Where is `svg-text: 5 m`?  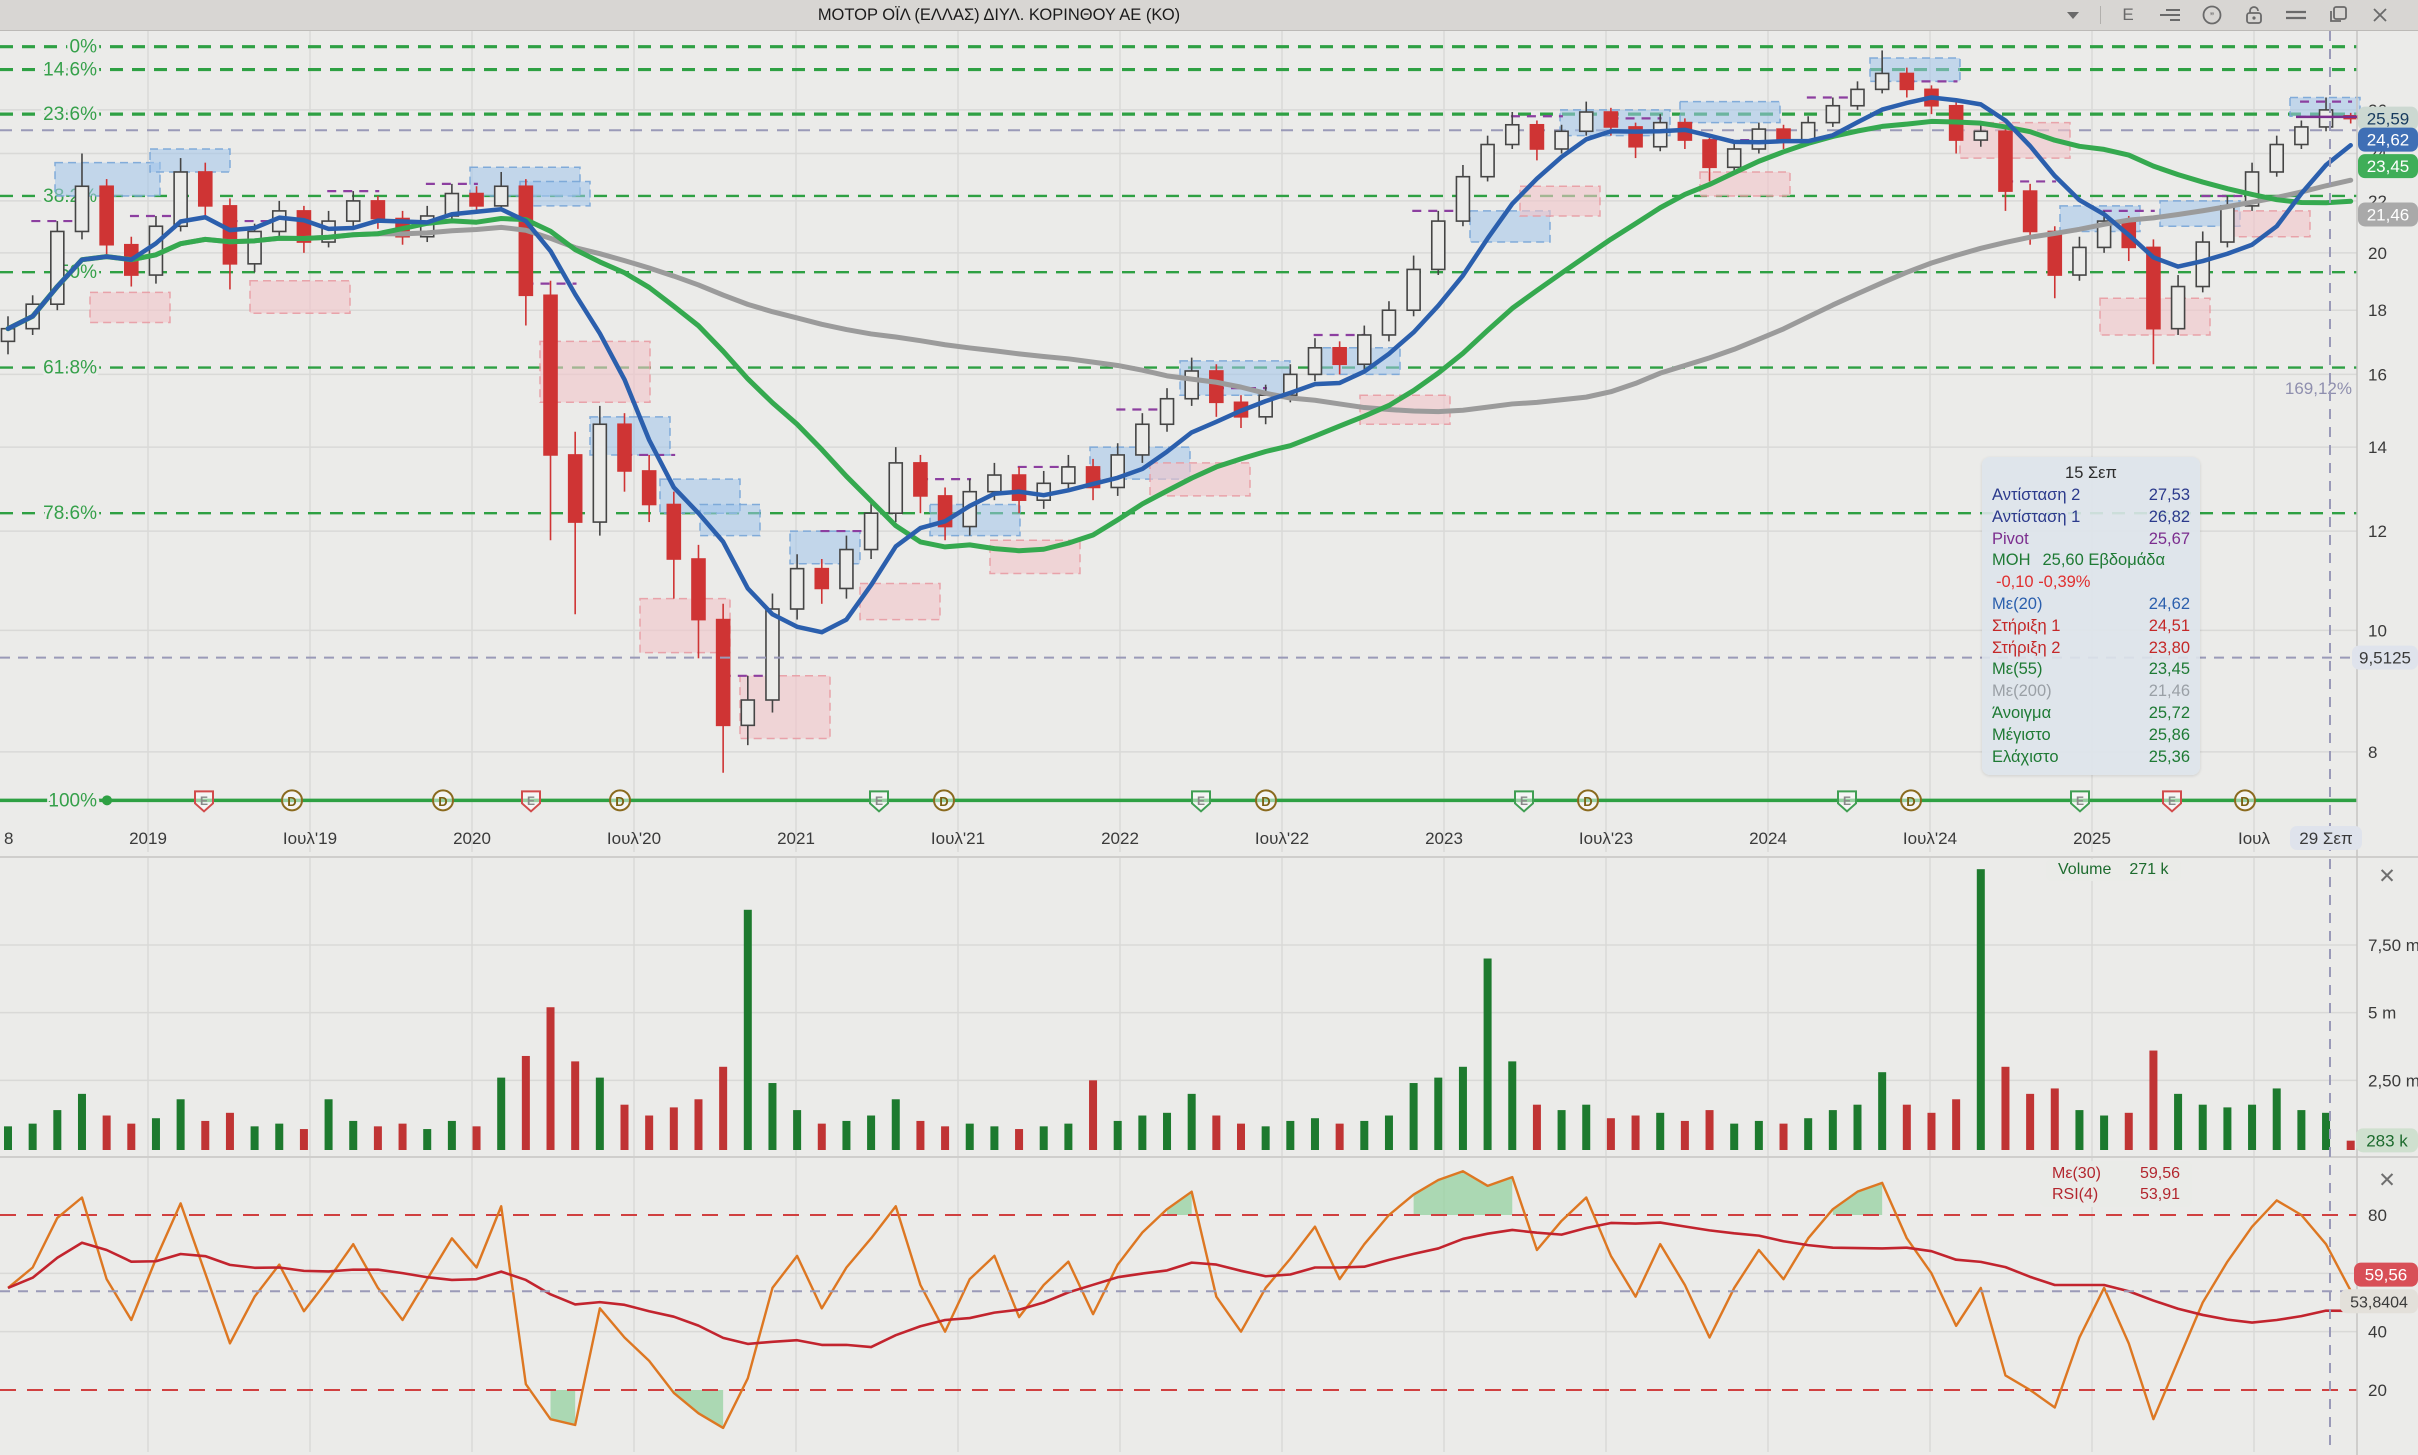
svg-text: 5 m is located at coordinates (2382, 1013).